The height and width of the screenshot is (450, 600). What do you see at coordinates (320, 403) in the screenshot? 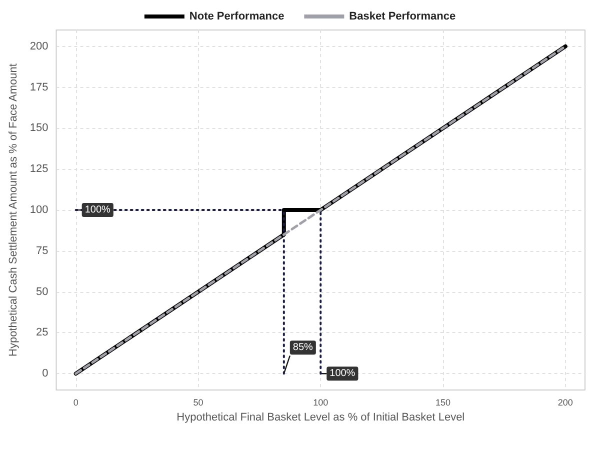
I see `x-tick-label: 100` at bounding box center [320, 403].